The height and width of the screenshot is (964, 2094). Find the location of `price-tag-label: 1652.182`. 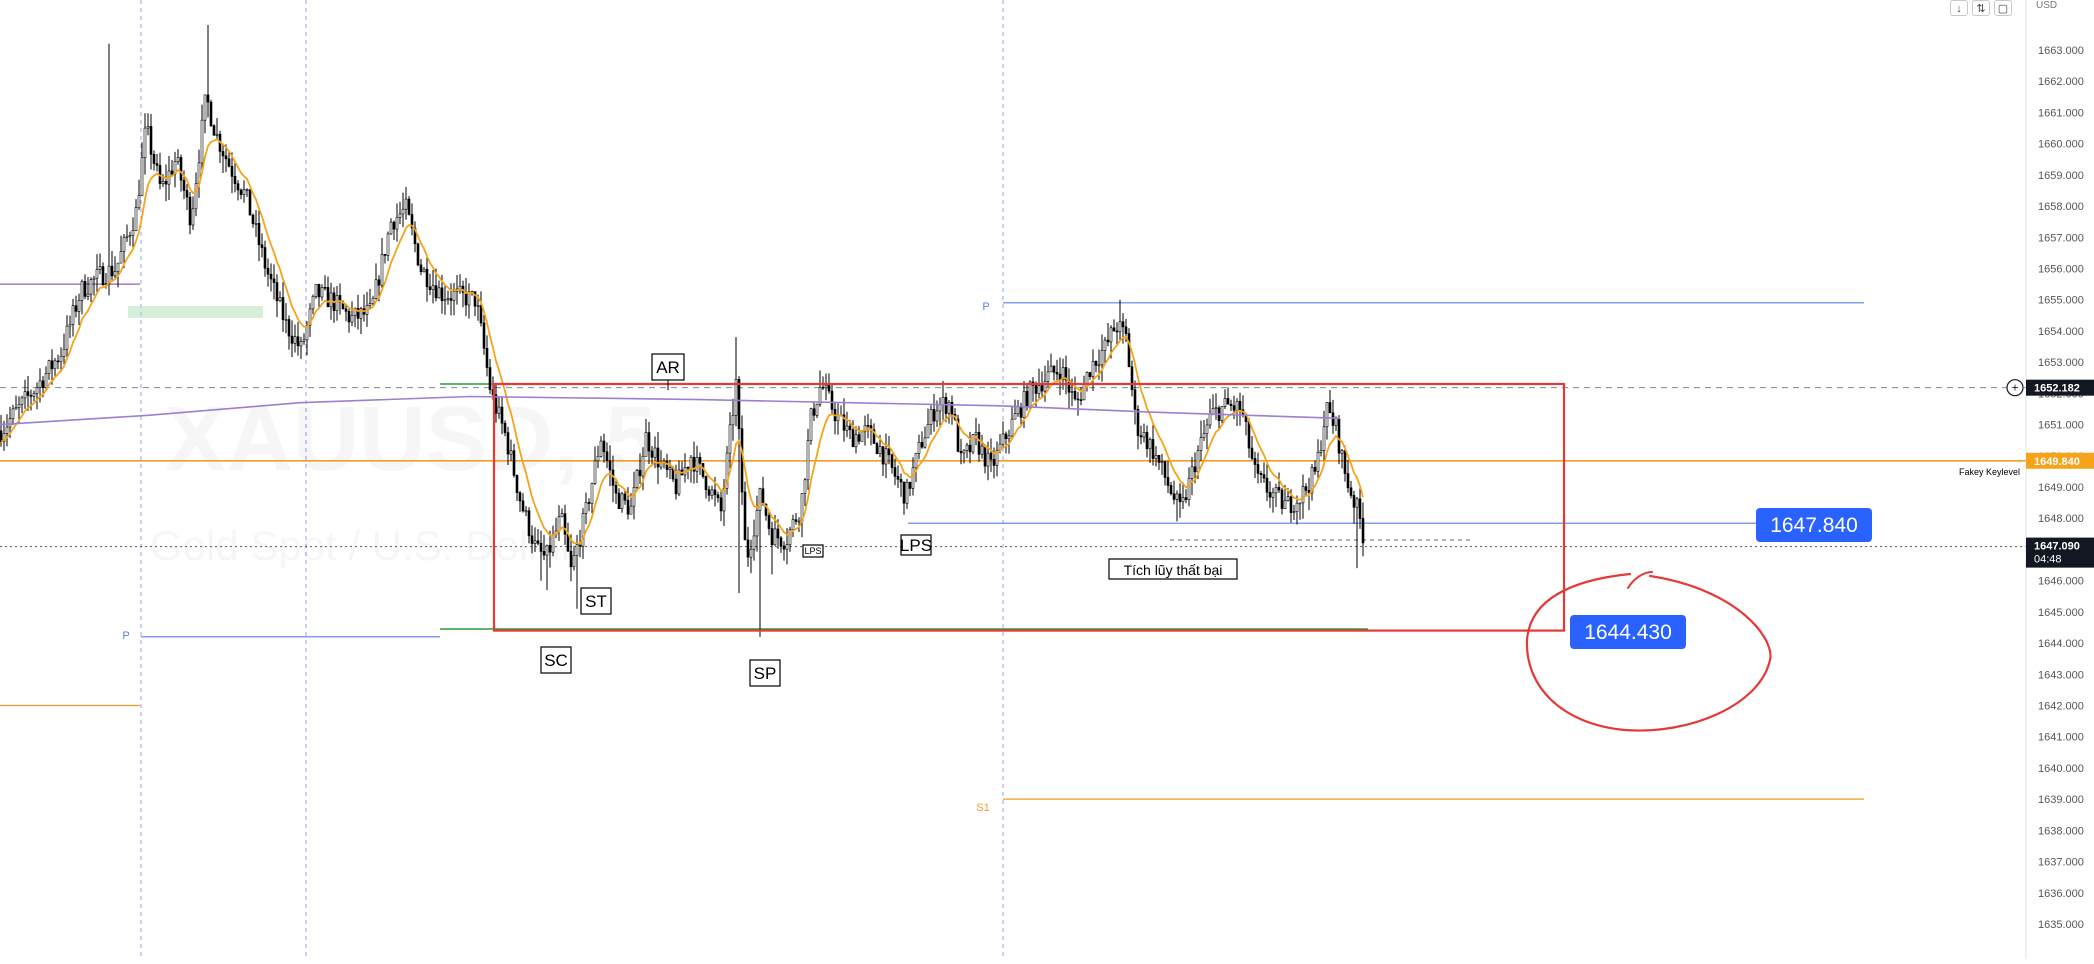

price-tag-label: 1652.182 is located at coordinates (2057, 389).